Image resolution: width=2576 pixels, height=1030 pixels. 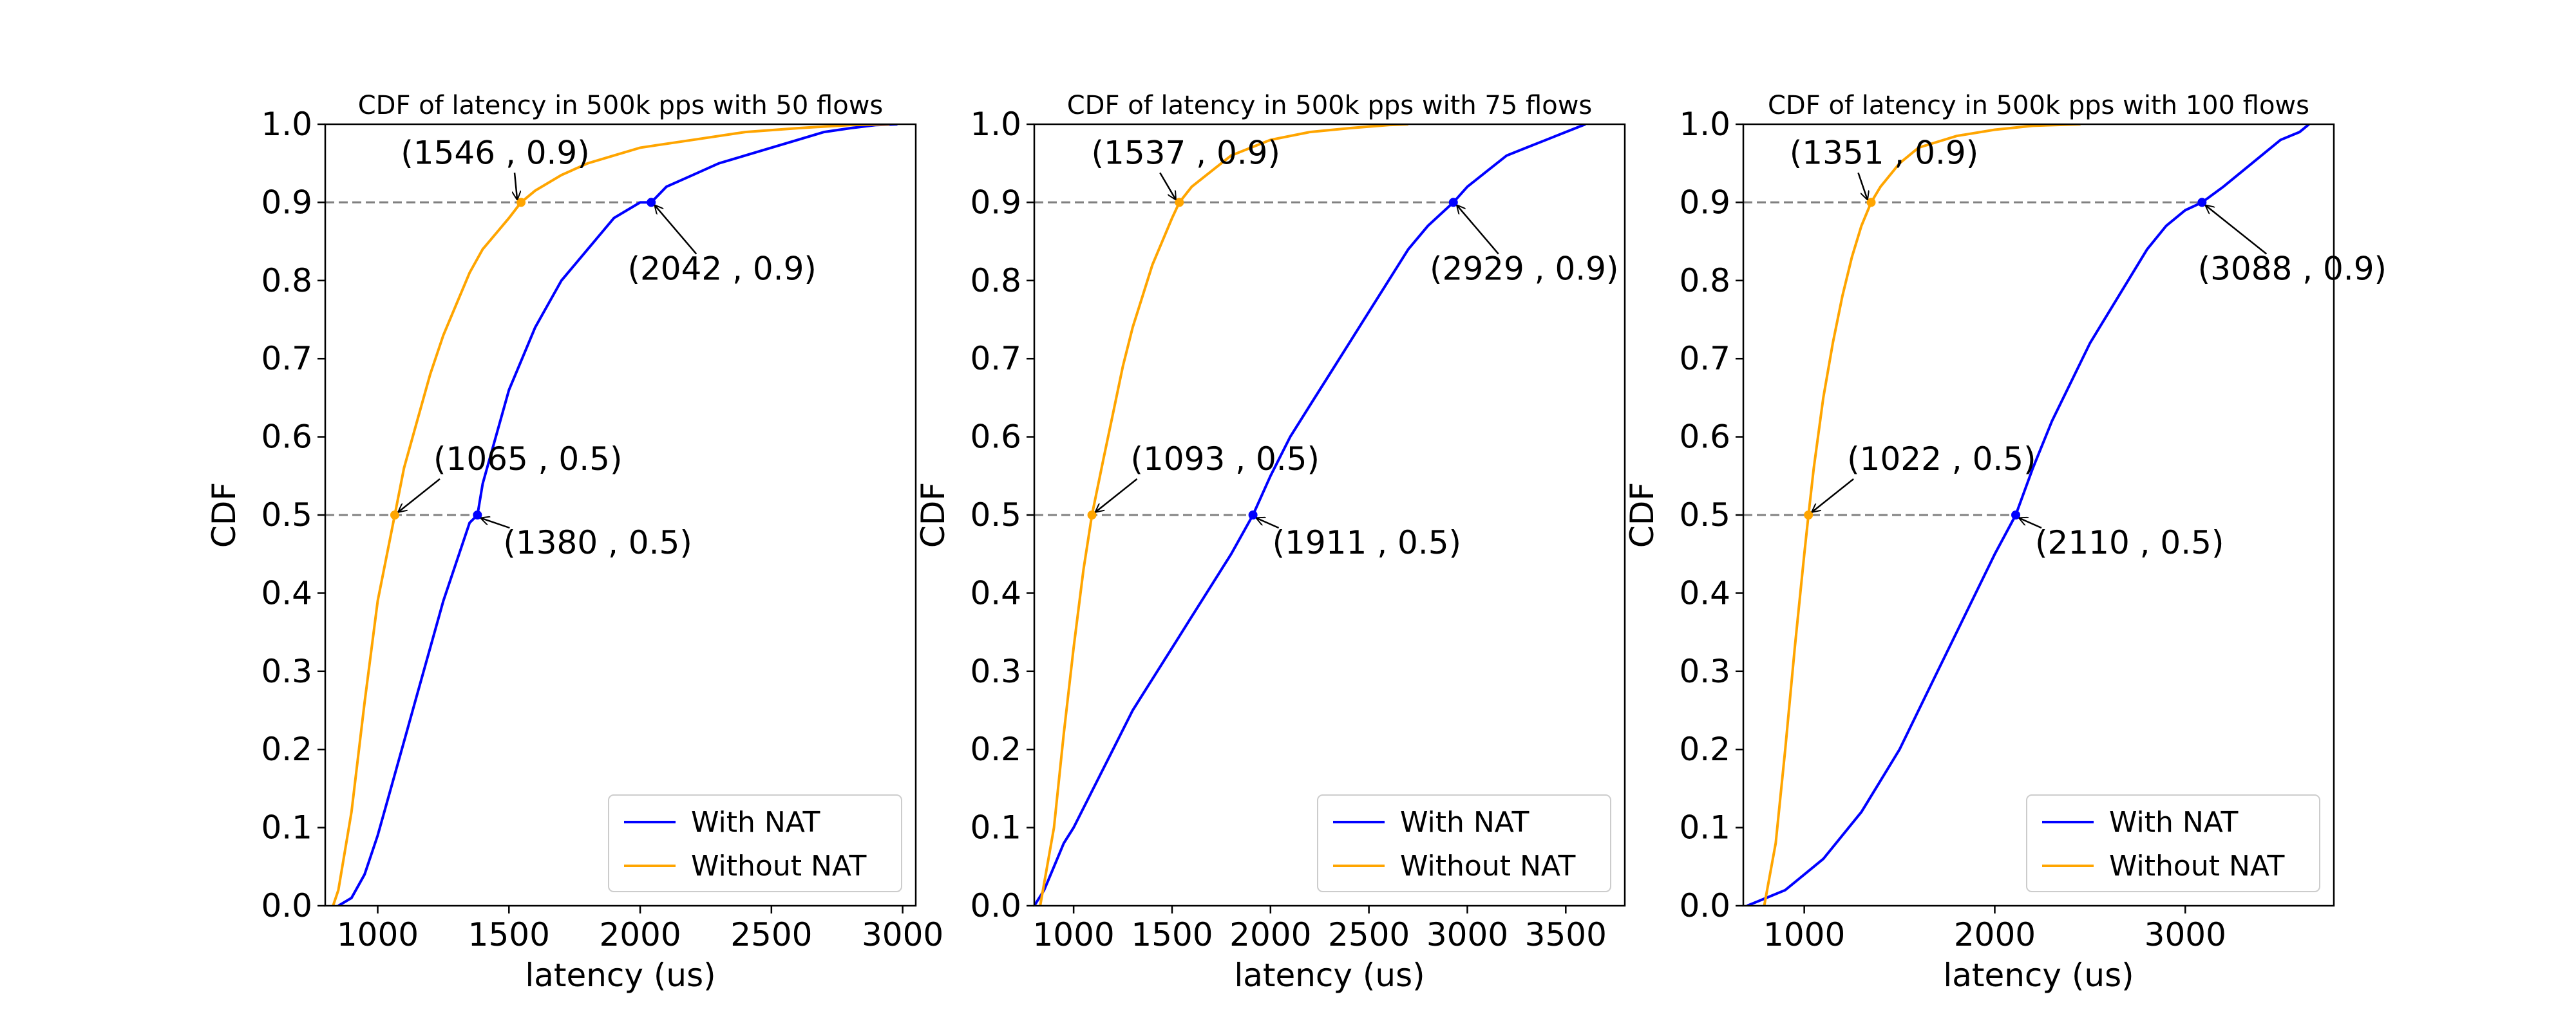 I want to click on x-tick-label: 3500, so click(x=1566, y=934).